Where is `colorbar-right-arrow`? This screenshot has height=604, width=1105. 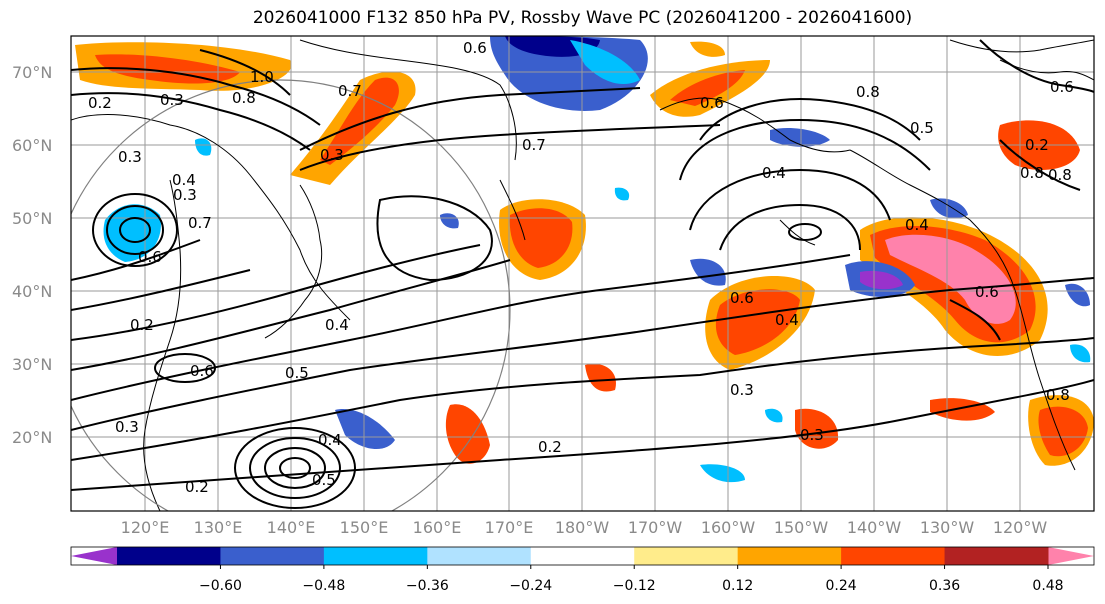 colorbar-right-arrow is located at coordinates (1071, 556).